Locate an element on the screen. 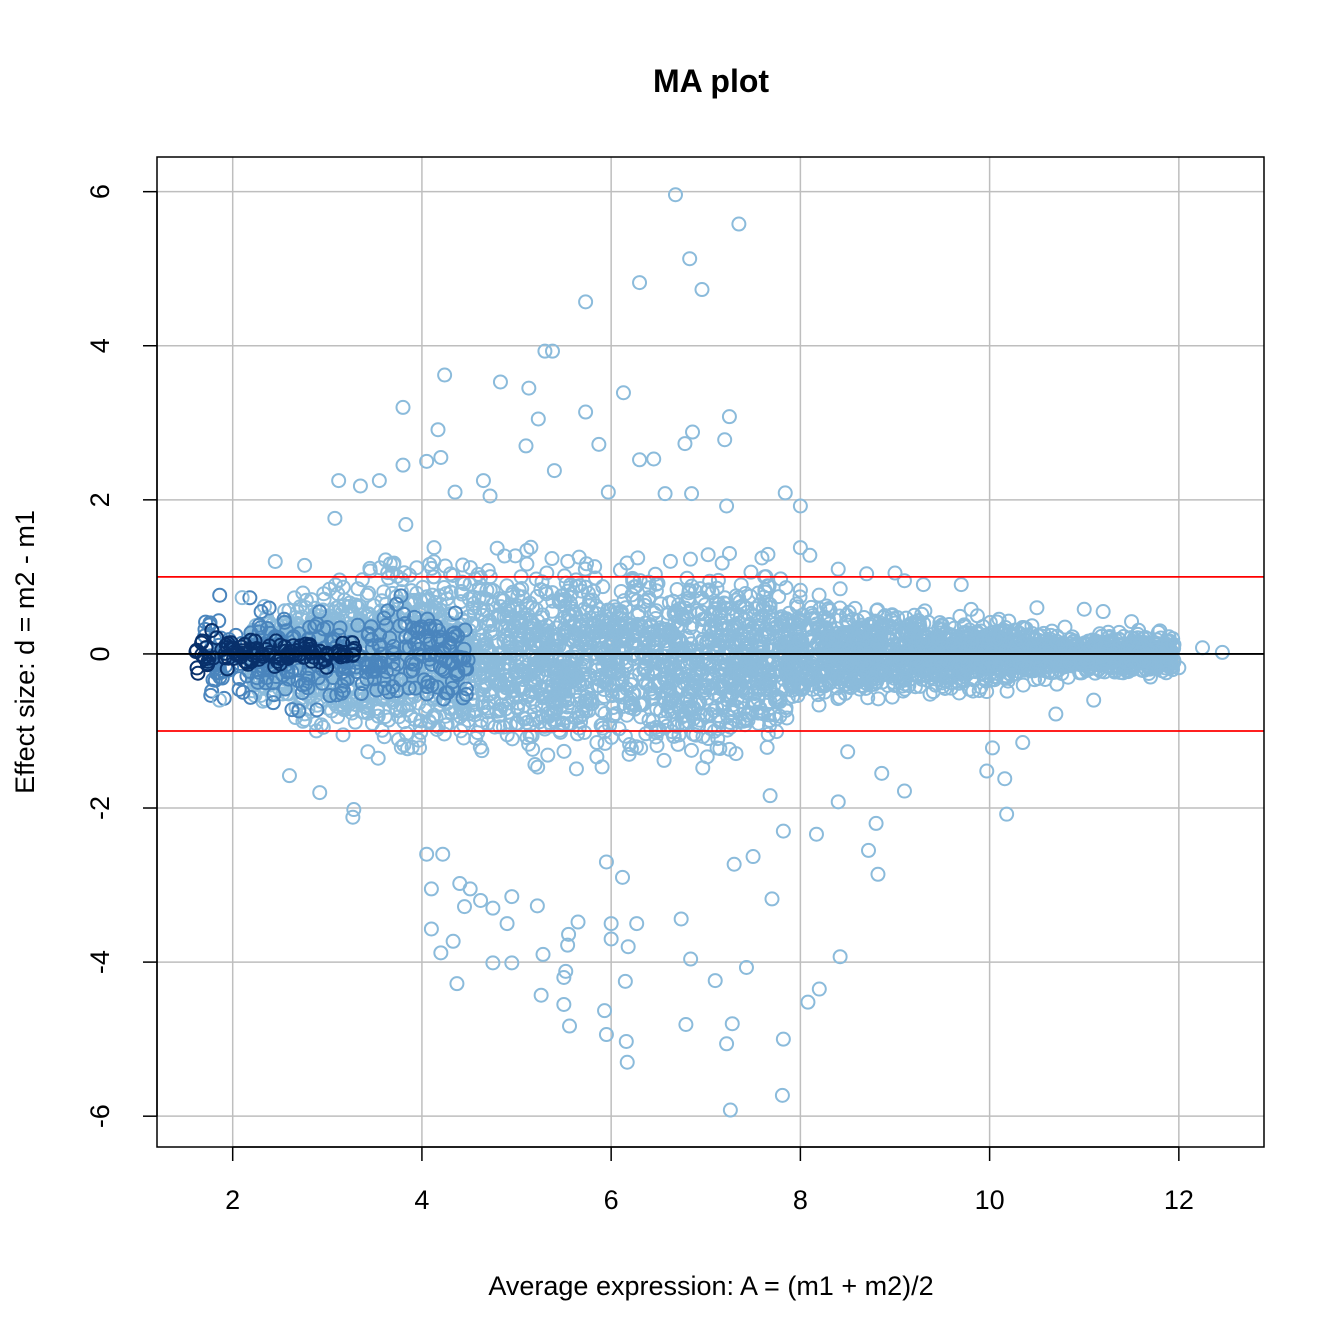 This screenshot has height=1344, width=1344. x-axis-label: Average expression: A = (m1 + m2)/2 is located at coordinates (710, 1286).